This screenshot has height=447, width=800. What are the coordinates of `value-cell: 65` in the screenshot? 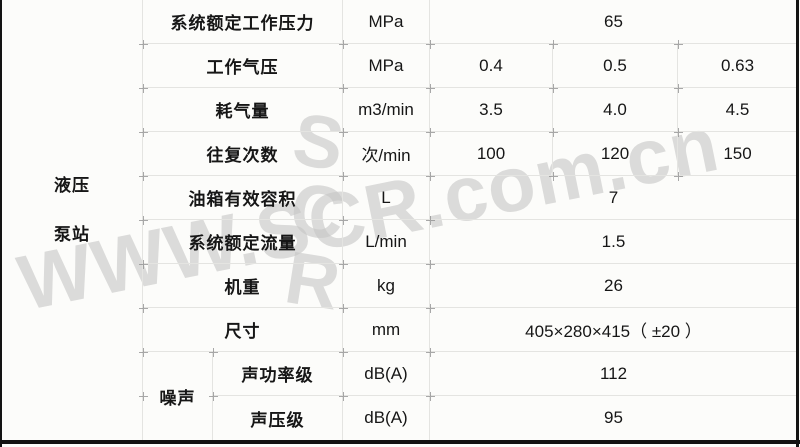 It's located at (613, 22).